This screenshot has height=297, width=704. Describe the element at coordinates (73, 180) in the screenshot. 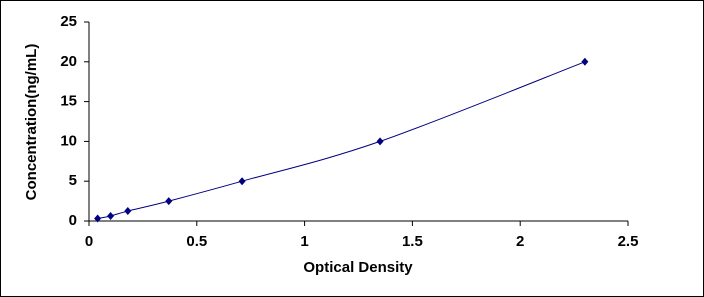

I see `y-tick-label: 5` at that location.